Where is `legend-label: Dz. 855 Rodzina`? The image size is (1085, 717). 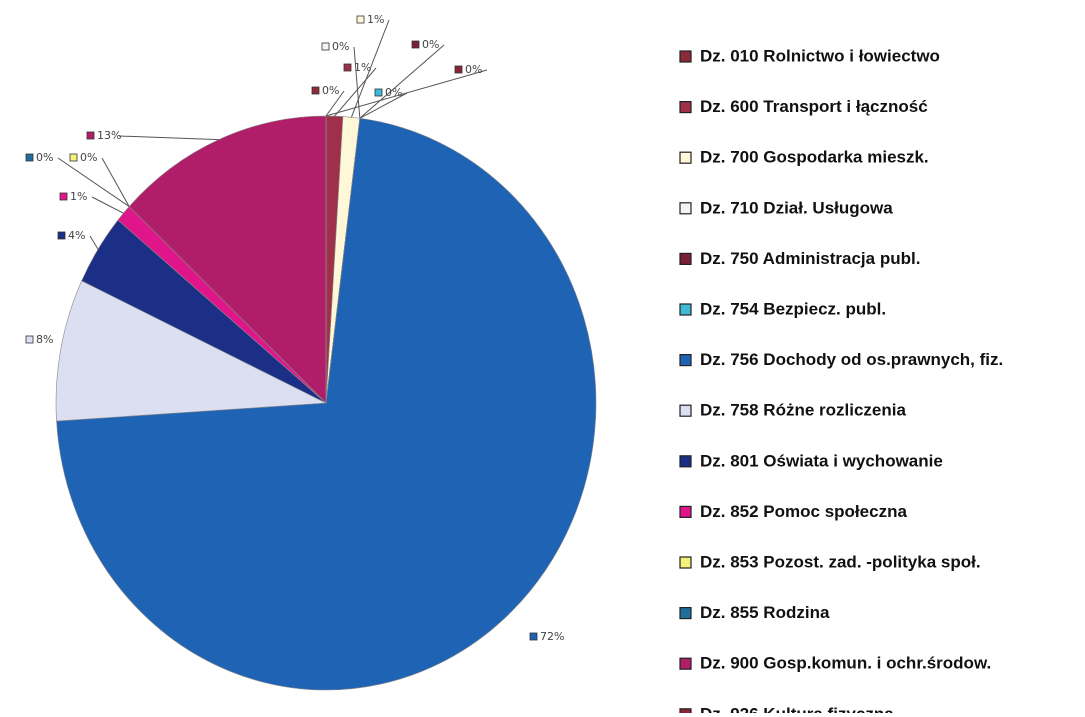
legend-label: Dz. 855 Rodzina is located at coordinates (765, 612).